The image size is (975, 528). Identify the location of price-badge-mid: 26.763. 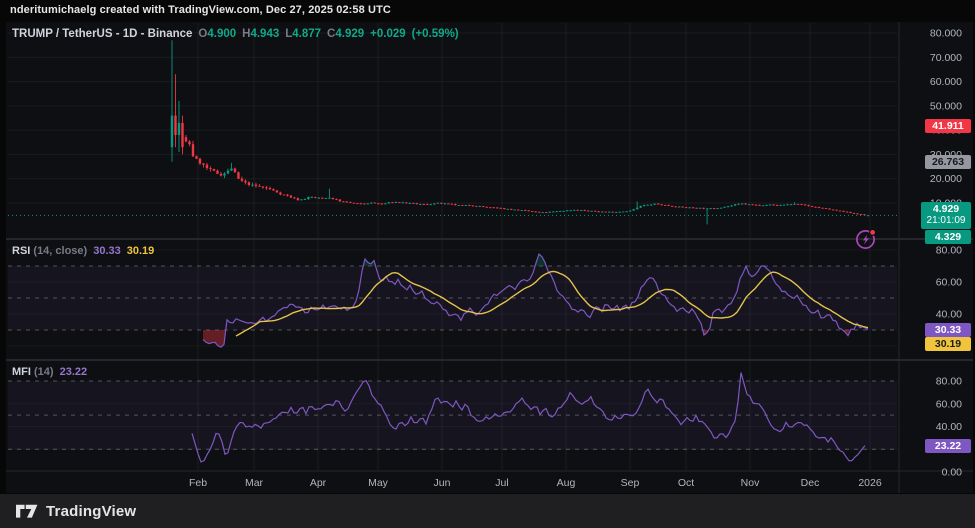
(948, 162).